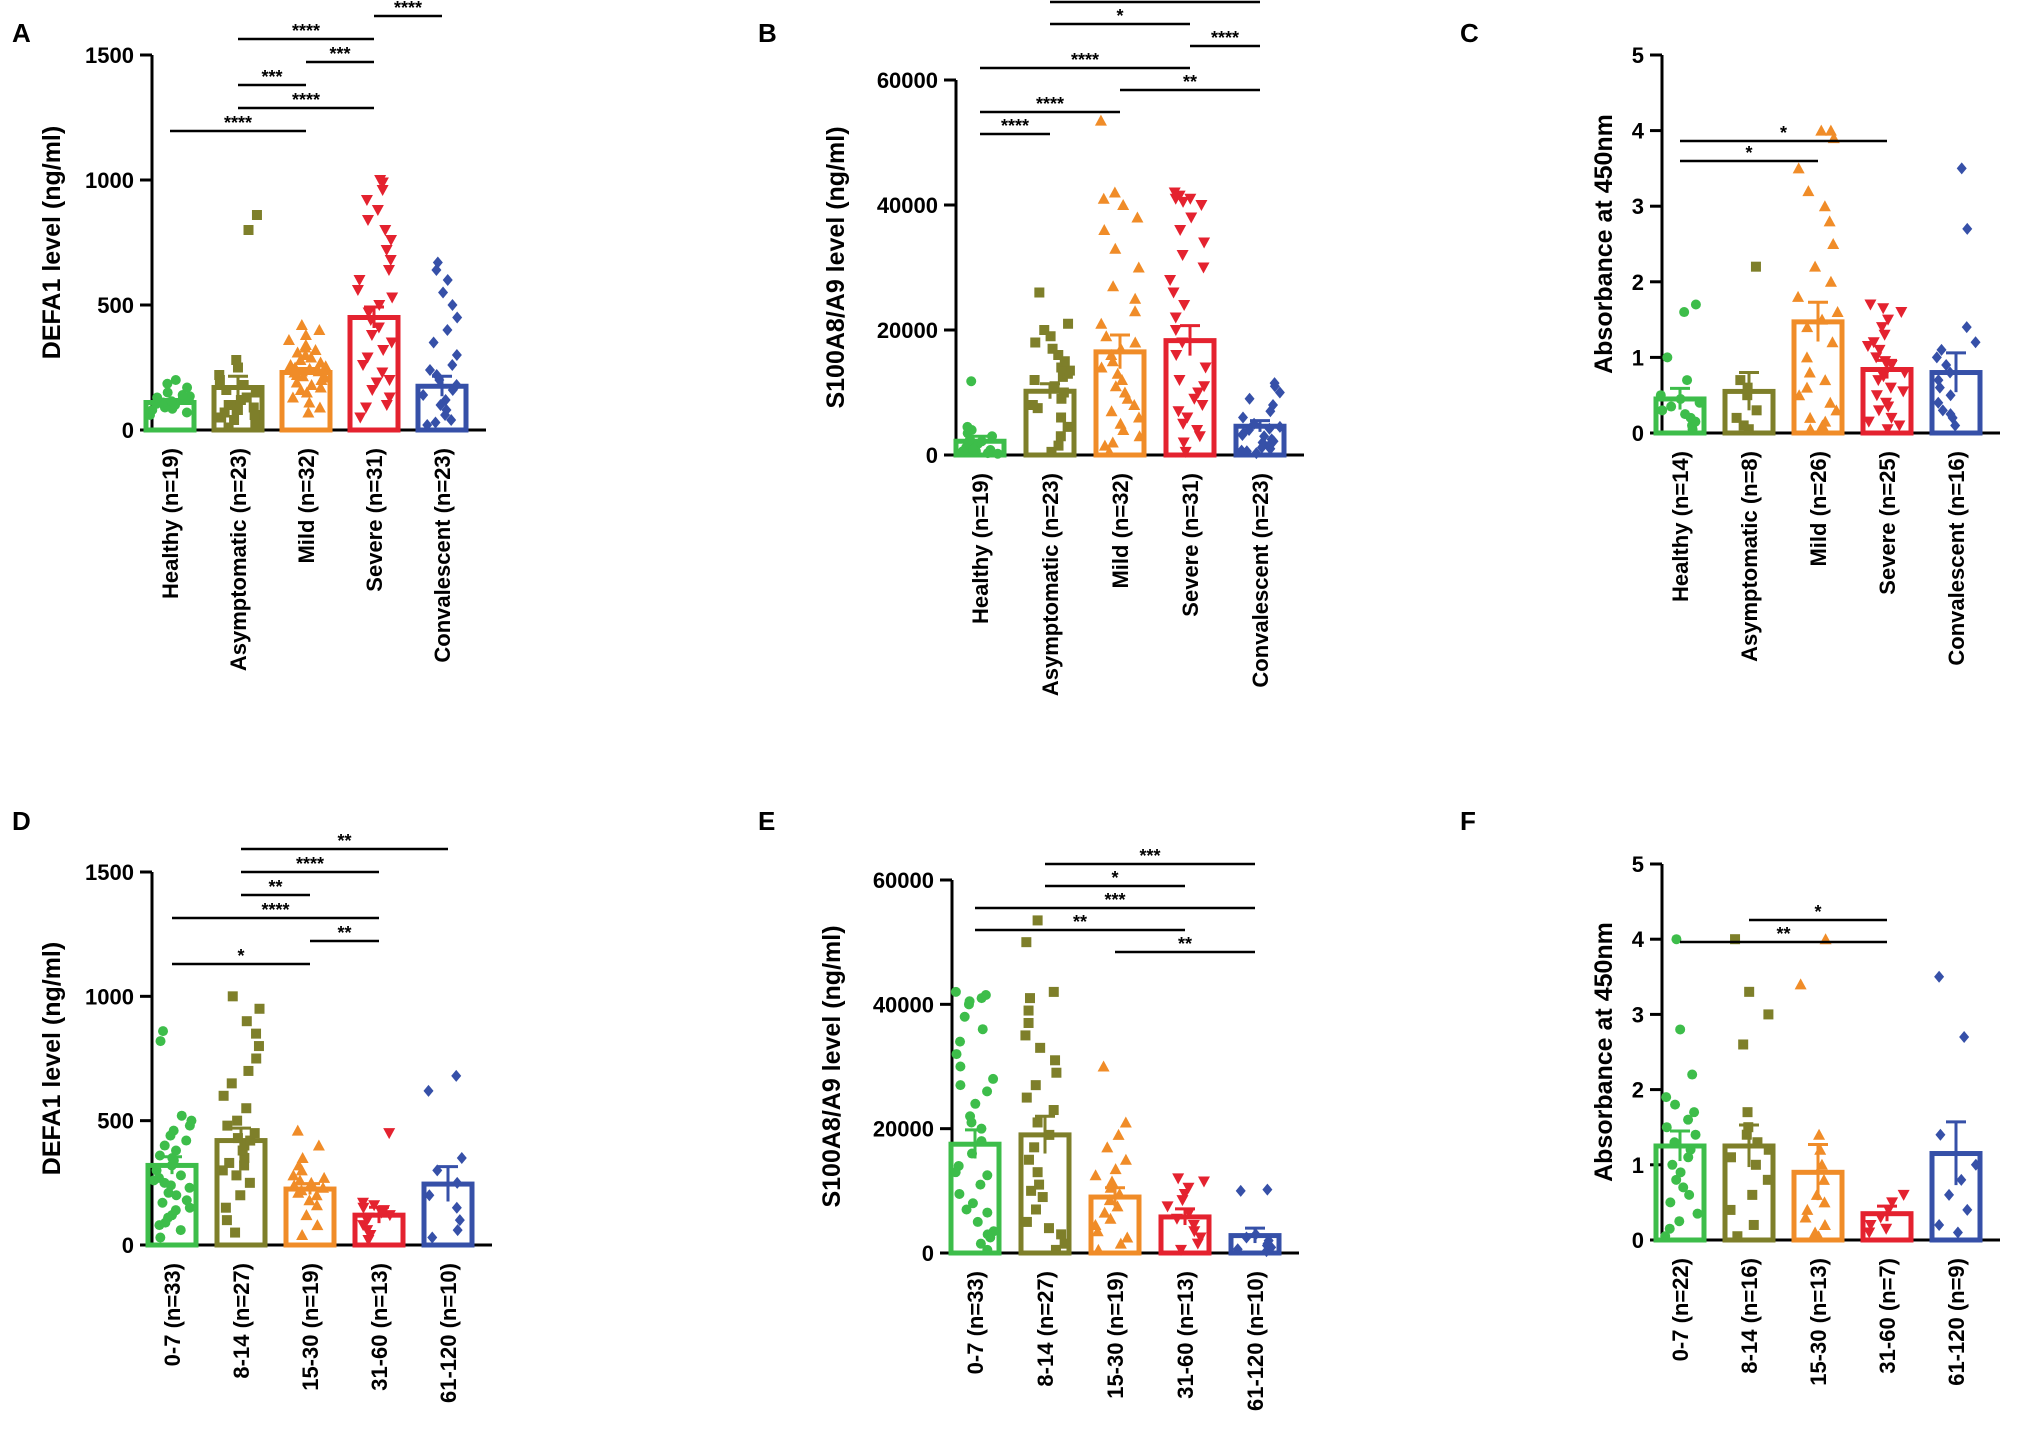 This screenshot has height=1455, width=2035. Describe the element at coordinates (374, 520) in the screenshot. I see `x-tick-label: Severe (n=31)` at that location.